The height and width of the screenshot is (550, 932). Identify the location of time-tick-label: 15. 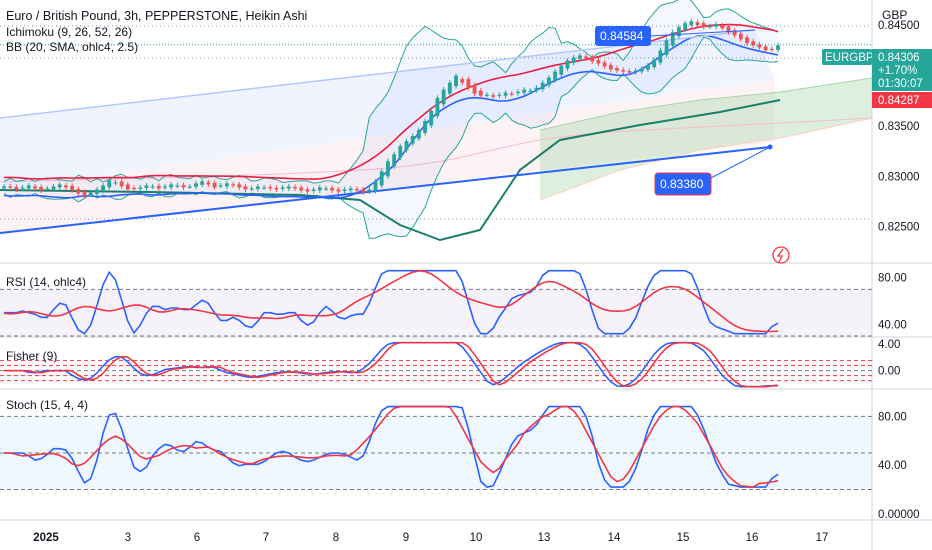
(683, 538).